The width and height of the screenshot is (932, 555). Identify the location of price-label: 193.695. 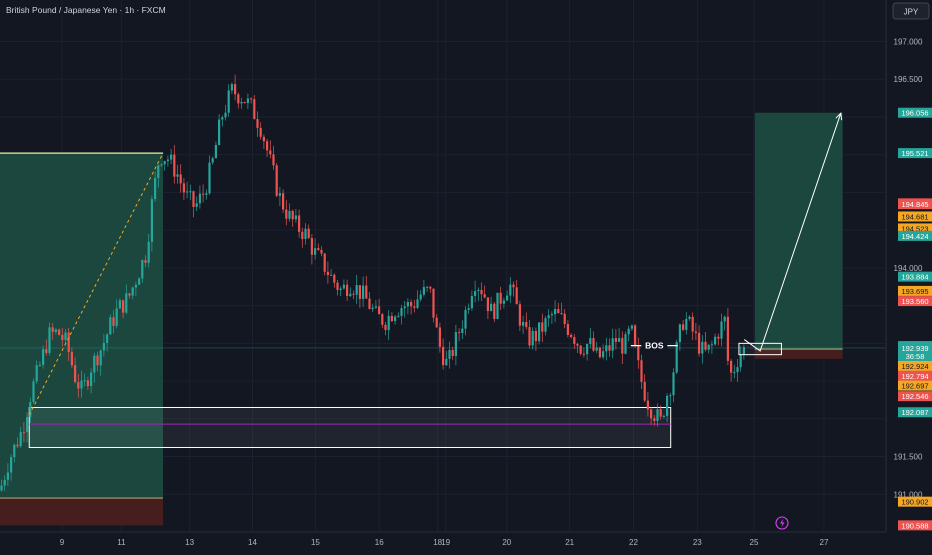
(914, 291).